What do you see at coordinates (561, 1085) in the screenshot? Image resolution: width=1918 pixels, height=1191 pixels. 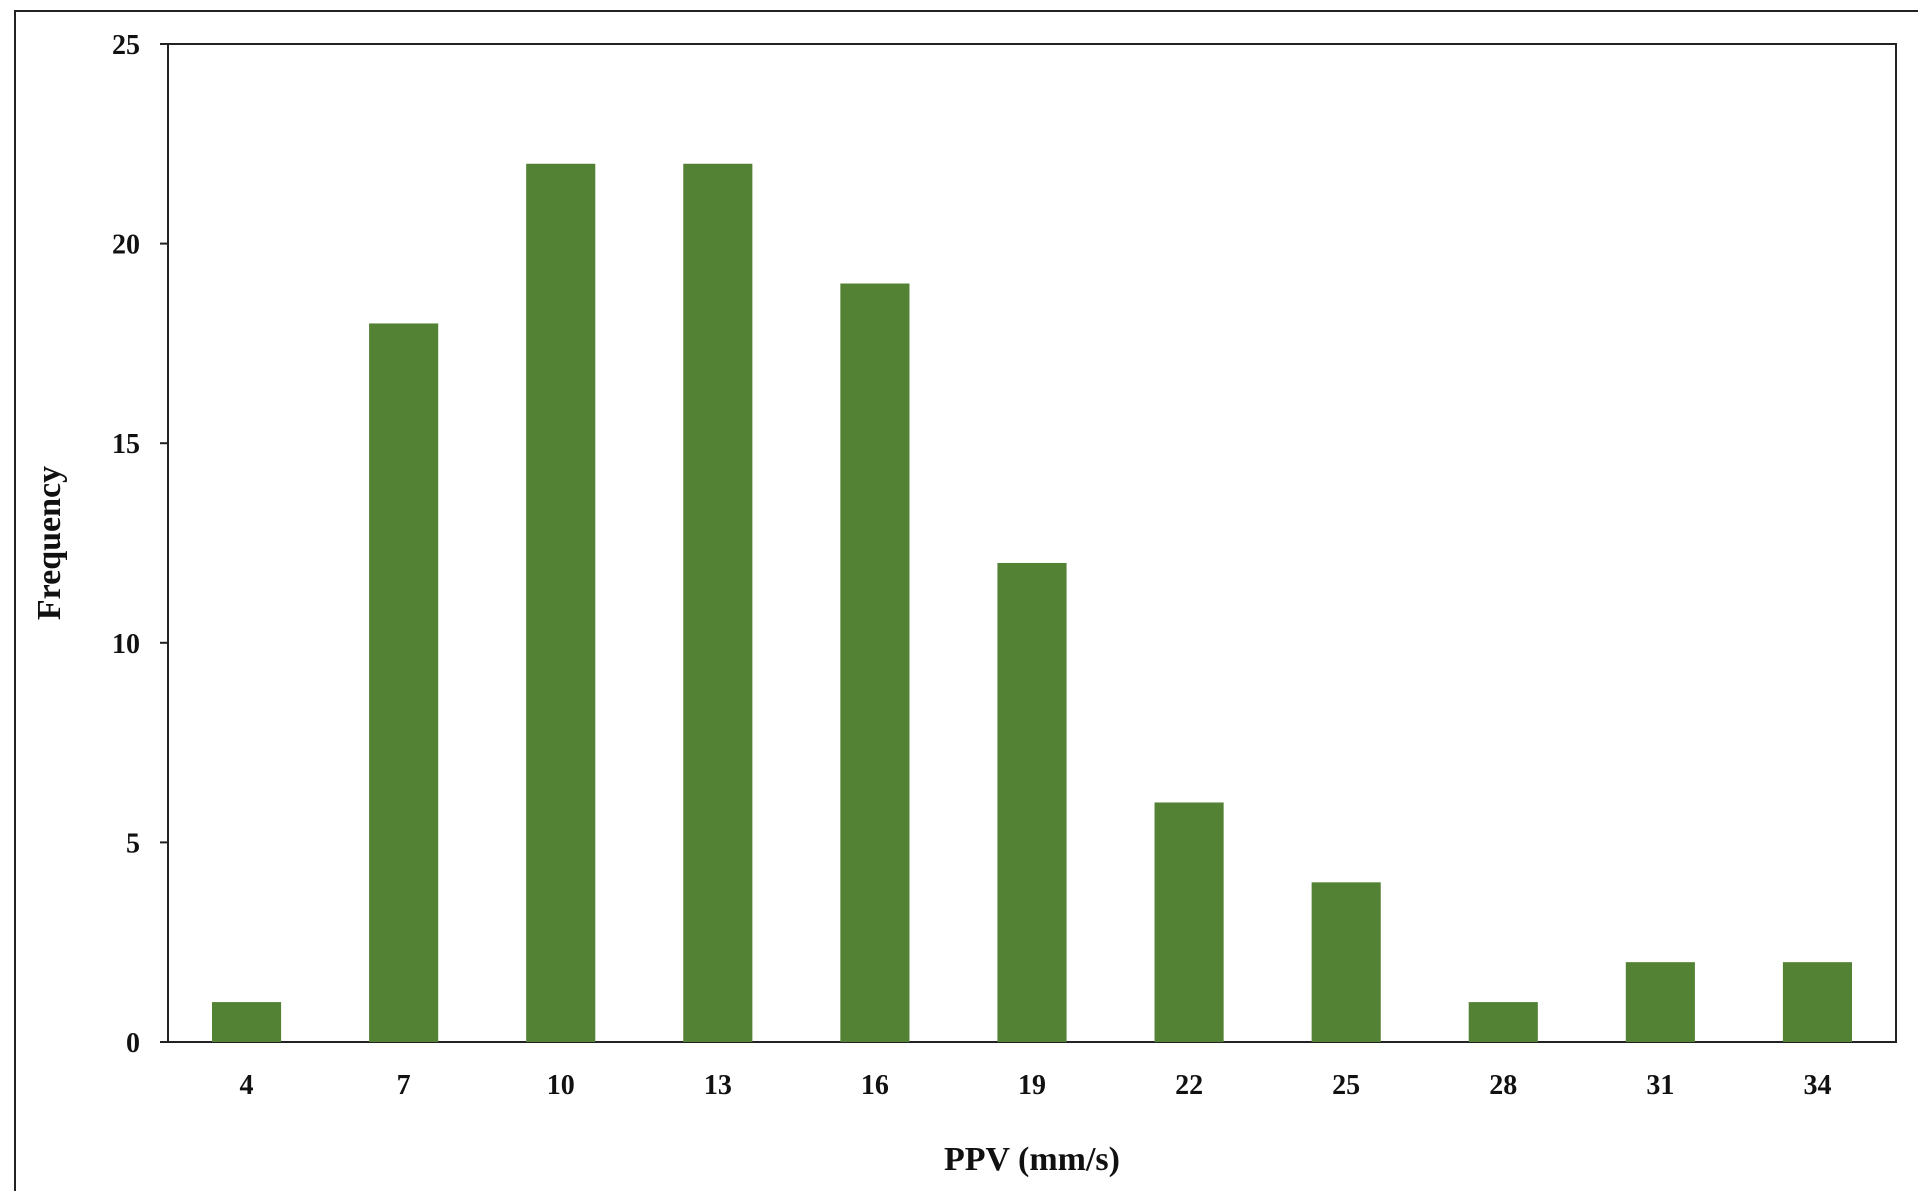 I see `x-tick-label: 10` at bounding box center [561, 1085].